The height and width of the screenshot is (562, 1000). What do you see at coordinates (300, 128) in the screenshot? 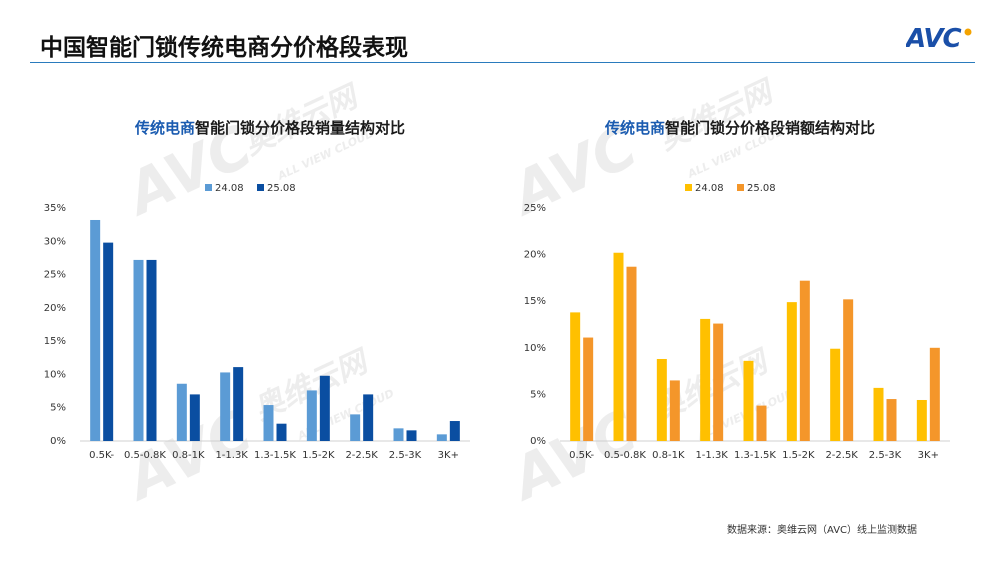
I see `chart-title-text: 智能门锁分价格段销量结构对比` at bounding box center [300, 128].